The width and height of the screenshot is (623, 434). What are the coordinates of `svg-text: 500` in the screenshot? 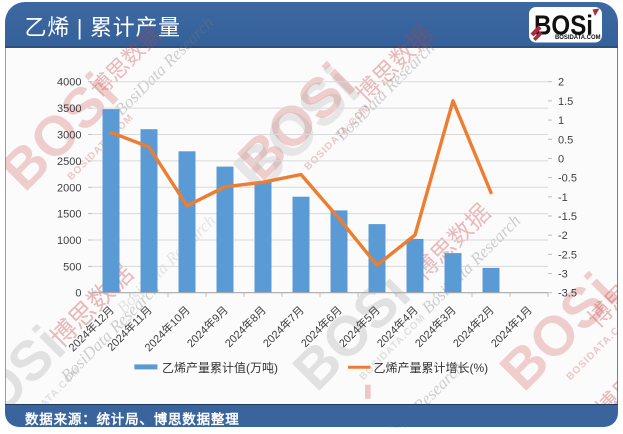 It's located at (72, 267).